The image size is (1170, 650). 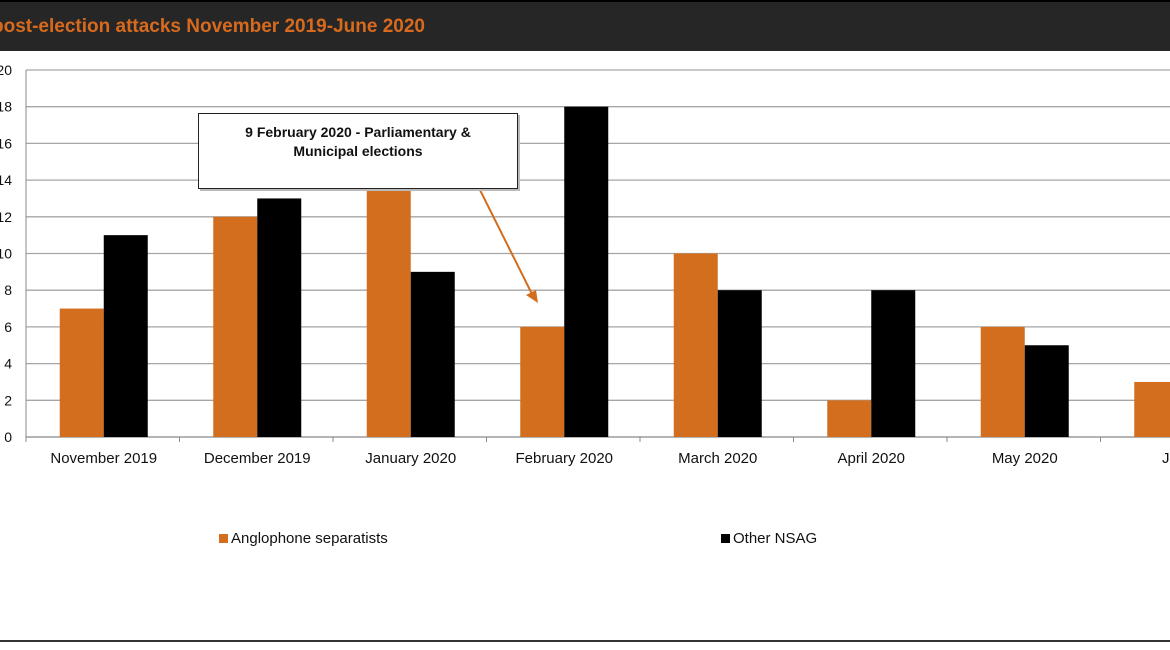 I want to click on y-tick-label: 16, so click(x=6, y=143).